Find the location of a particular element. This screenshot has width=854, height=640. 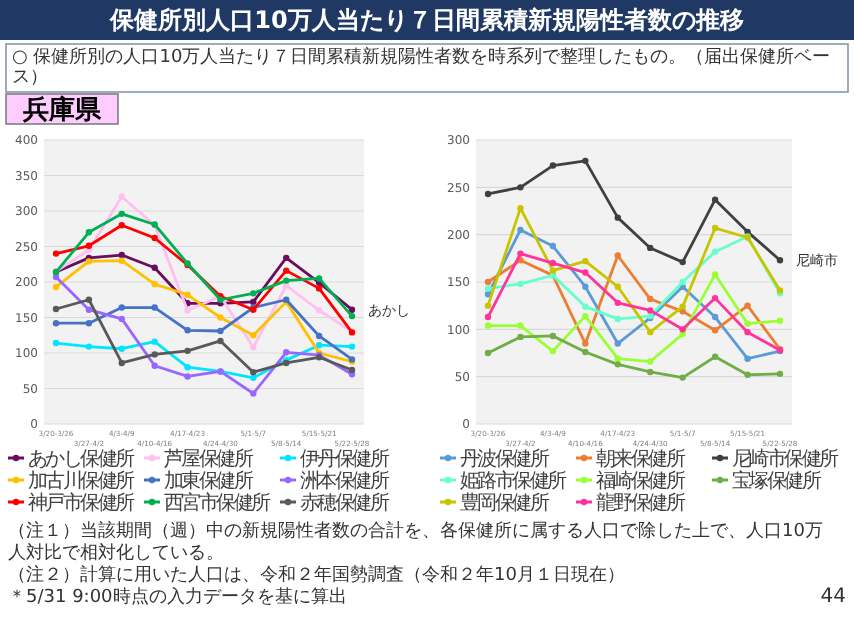

legend-label: 宝塚保健所 is located at coordinates (777, 481).